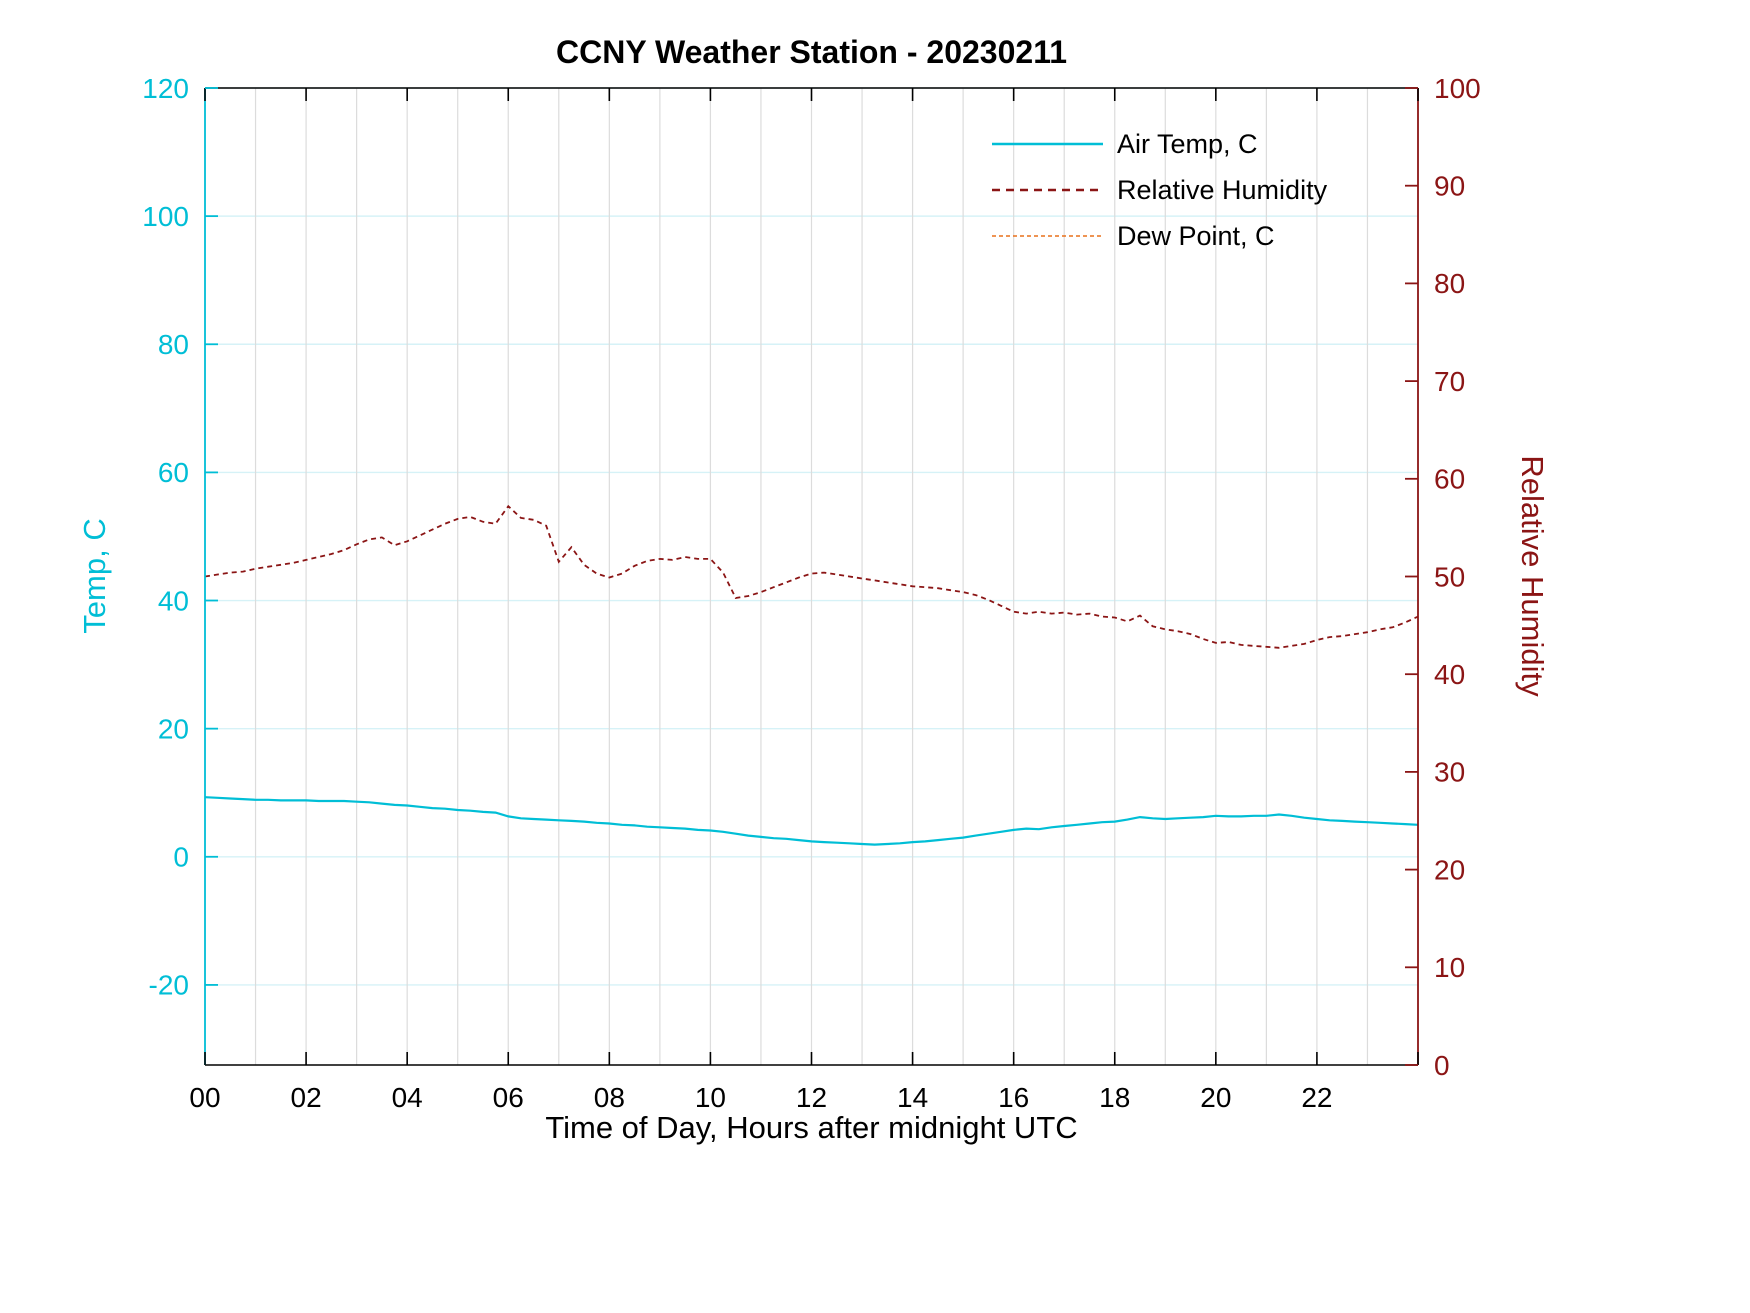 The width and height of the screenshot is (1750, 1313). Describe the element at coordinates (173, 600) in the screenshot. I see `left-tick-label: 40` at that location.